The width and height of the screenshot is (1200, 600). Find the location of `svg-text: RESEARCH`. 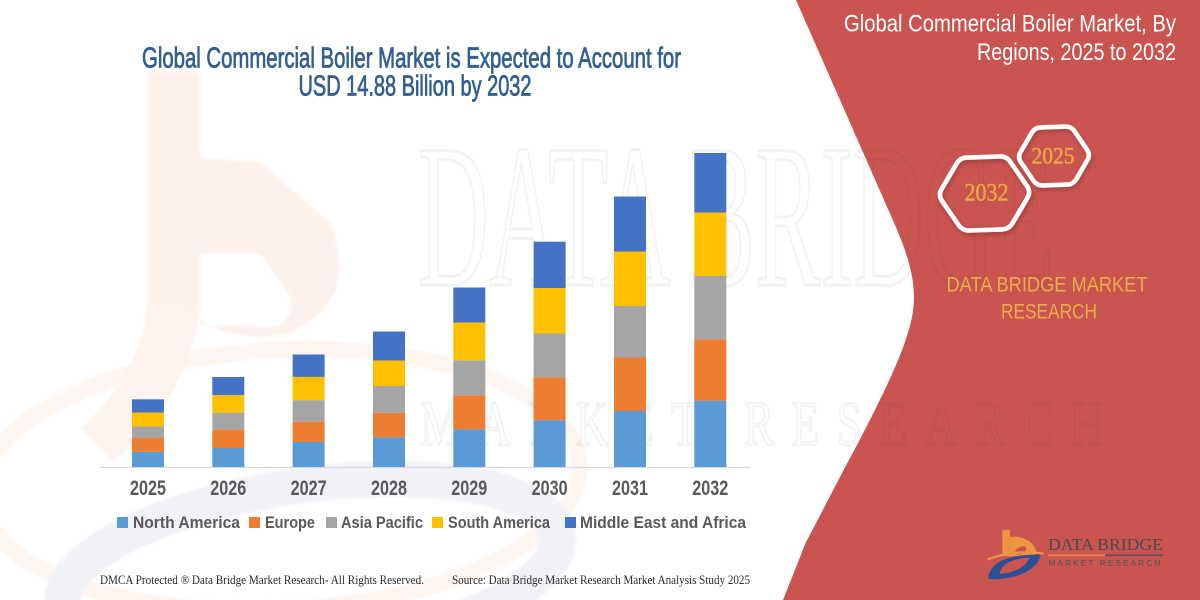

svg-text: RESEARCH is located at coordinates (1049, 312).